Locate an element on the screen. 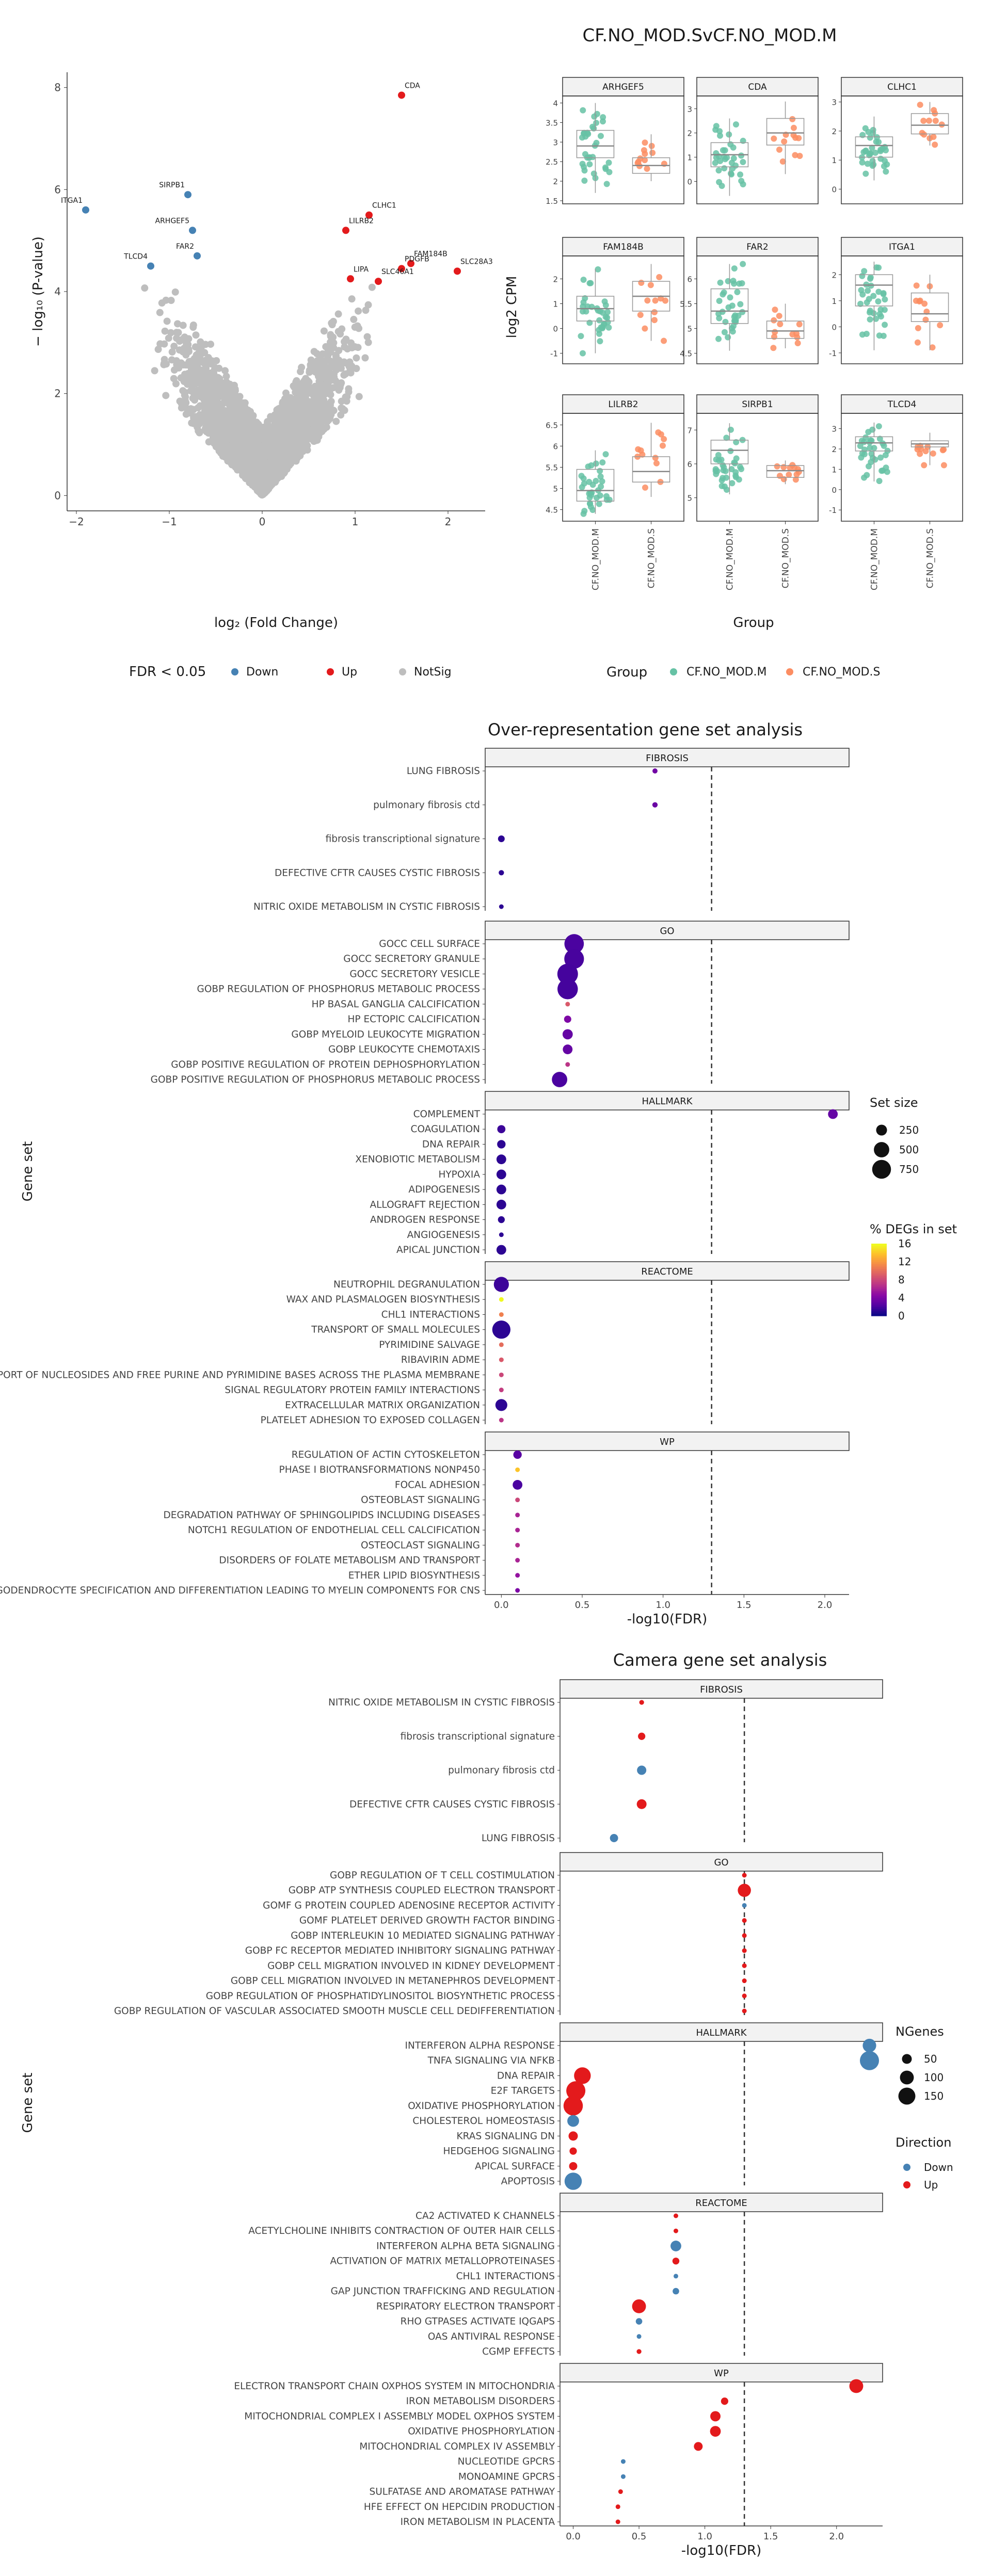  term-label: HP BASAL GANGLIA CALCIFICATION is located at coordinates (396, 1005).